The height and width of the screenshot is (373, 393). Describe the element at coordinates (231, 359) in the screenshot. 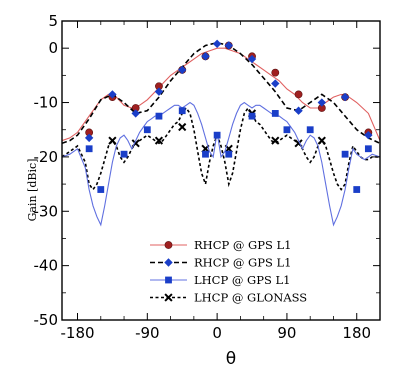

I see `x-axis-label: θ` at that location.